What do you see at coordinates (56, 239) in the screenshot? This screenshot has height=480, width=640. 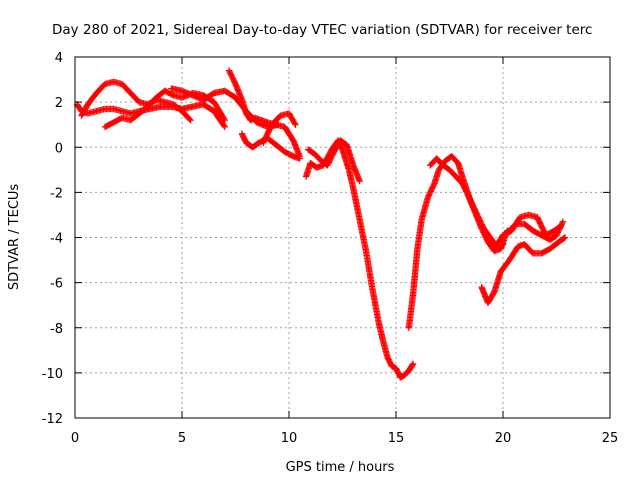 I see `y-tick-label: -4` at bounding box center [56, 239].